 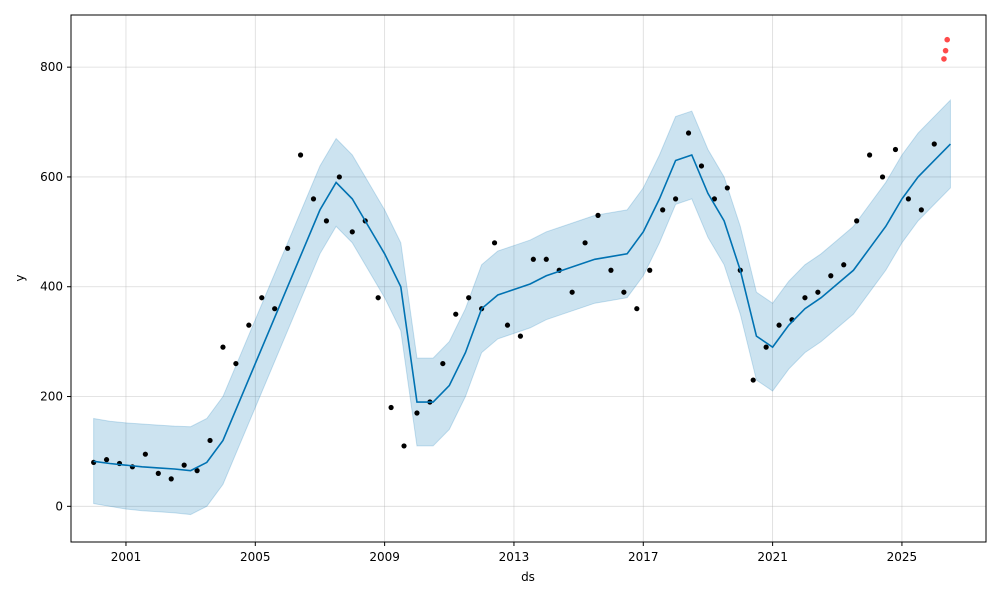 What do you see at coordinates (772, 557) in the screenshot?
I see `x-tick-label: 2021` at bounding box center [772, 557].